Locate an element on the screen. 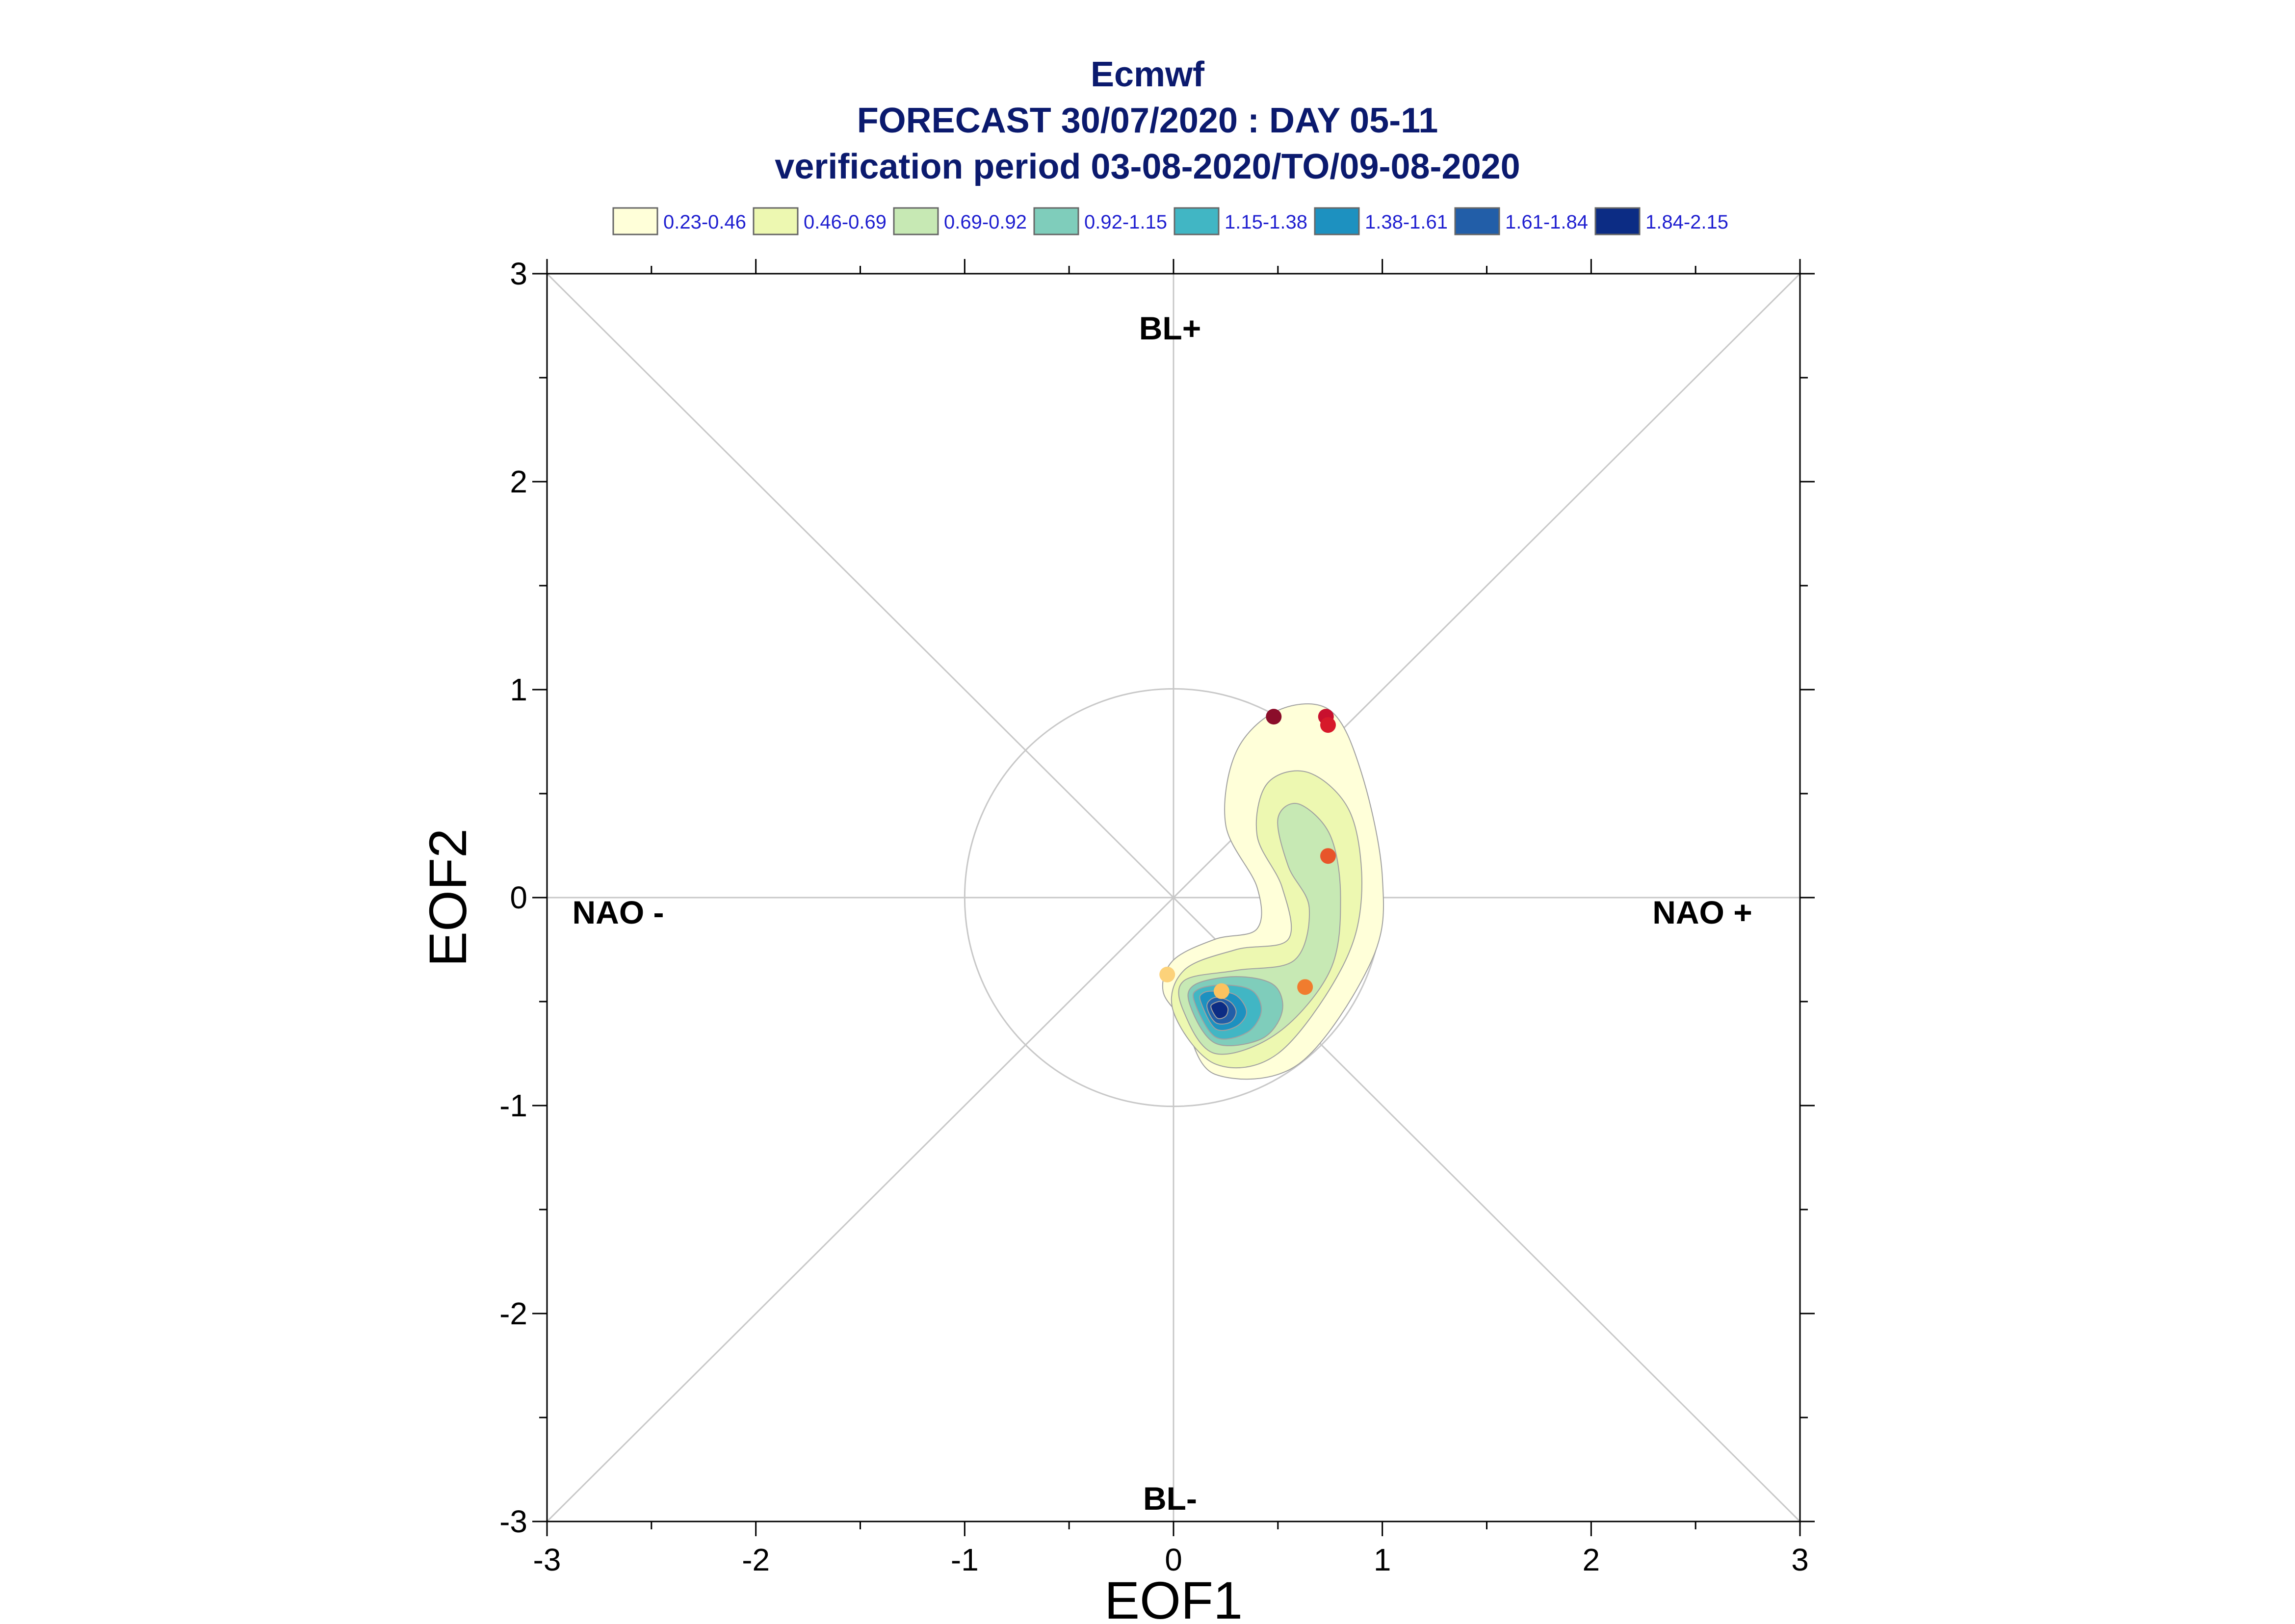 The image size is (2295, 1624). y-tick-label: 2 is located at coordinates (519, 481).